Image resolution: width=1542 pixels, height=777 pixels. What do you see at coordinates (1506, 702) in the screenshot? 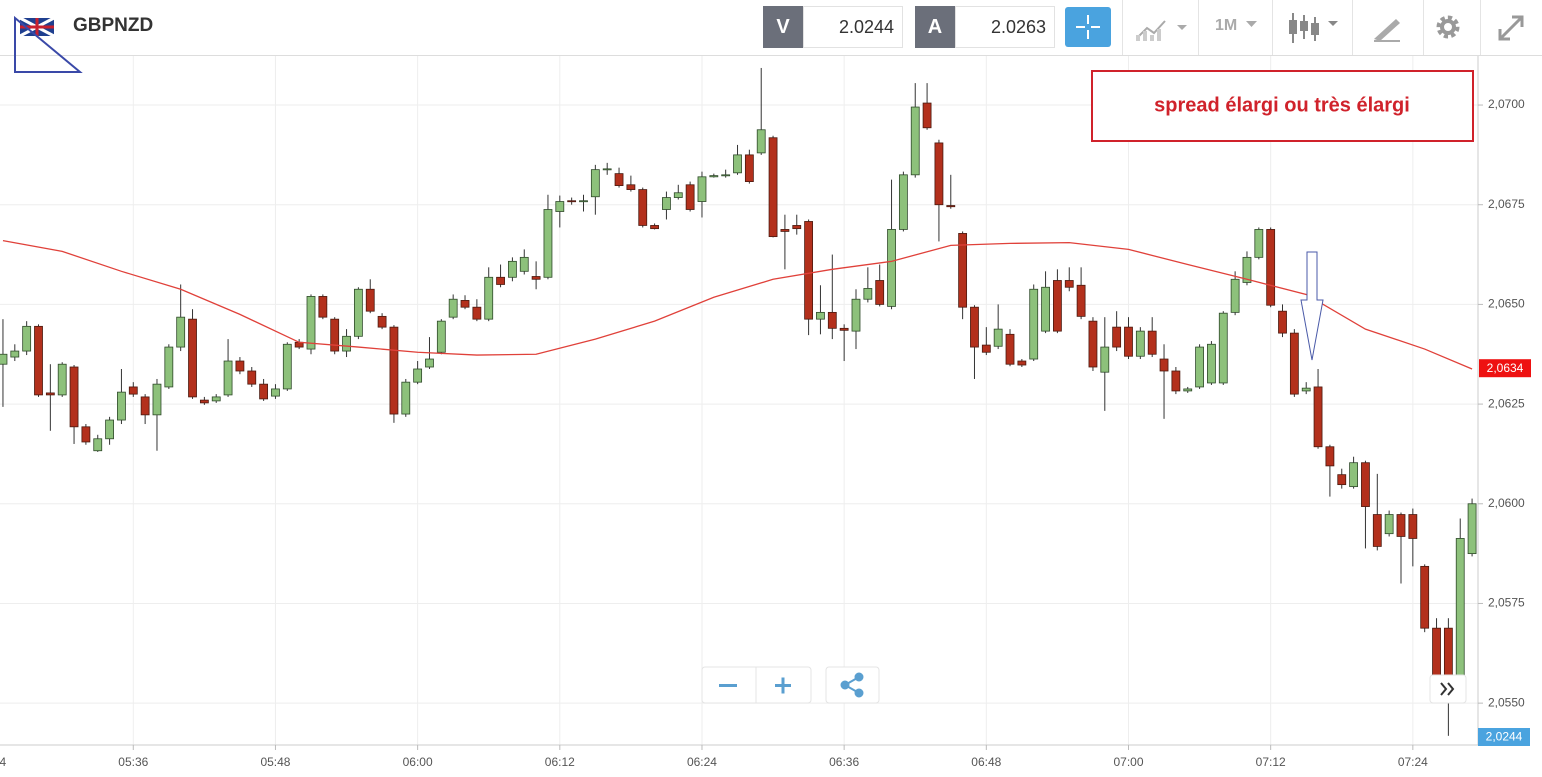
I see `y-tick-label: 2,0550` at bounding box center [1506, 702].